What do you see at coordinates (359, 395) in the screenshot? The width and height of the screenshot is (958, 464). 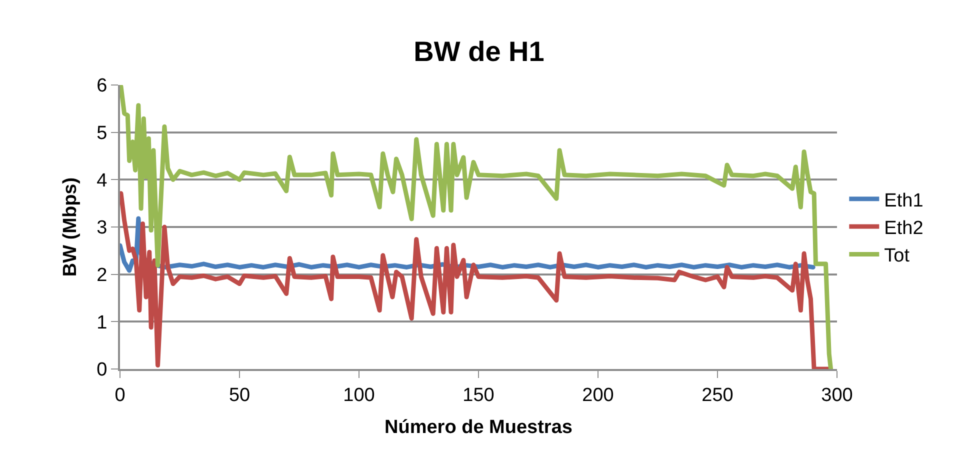 I see `x-tick-label: 100` at bounding box center [359, 395].